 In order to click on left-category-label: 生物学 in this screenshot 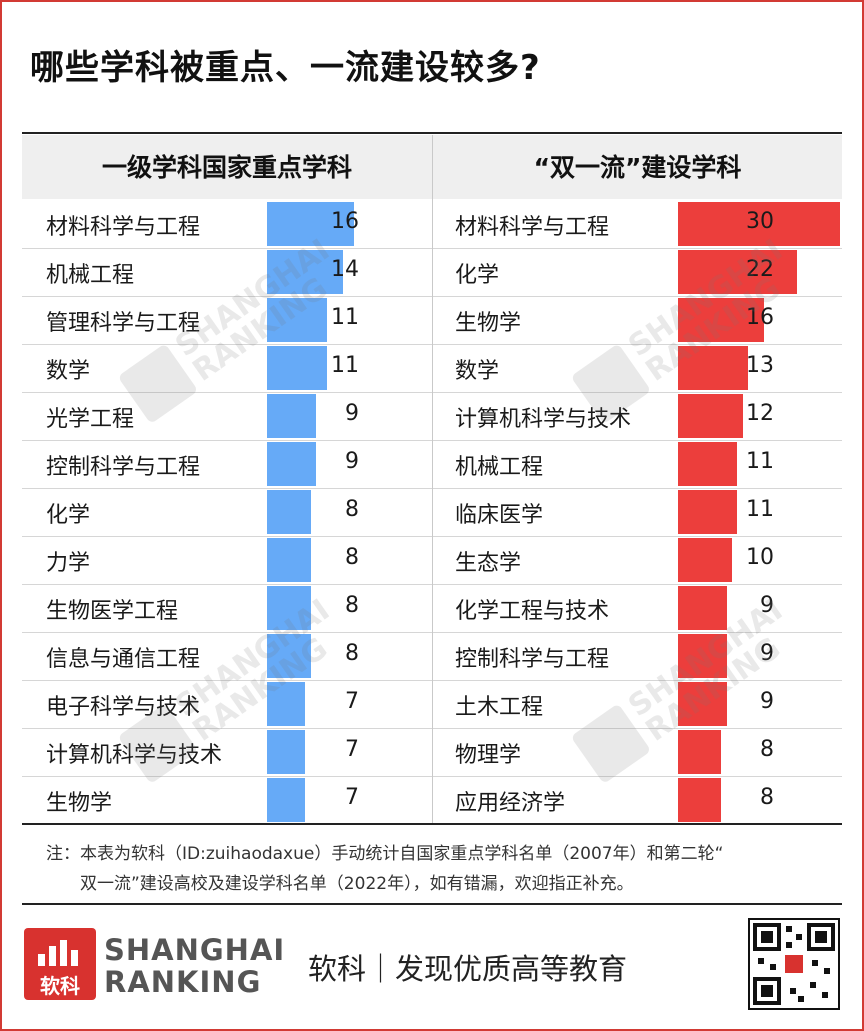, I will do `click(79, 803)`.